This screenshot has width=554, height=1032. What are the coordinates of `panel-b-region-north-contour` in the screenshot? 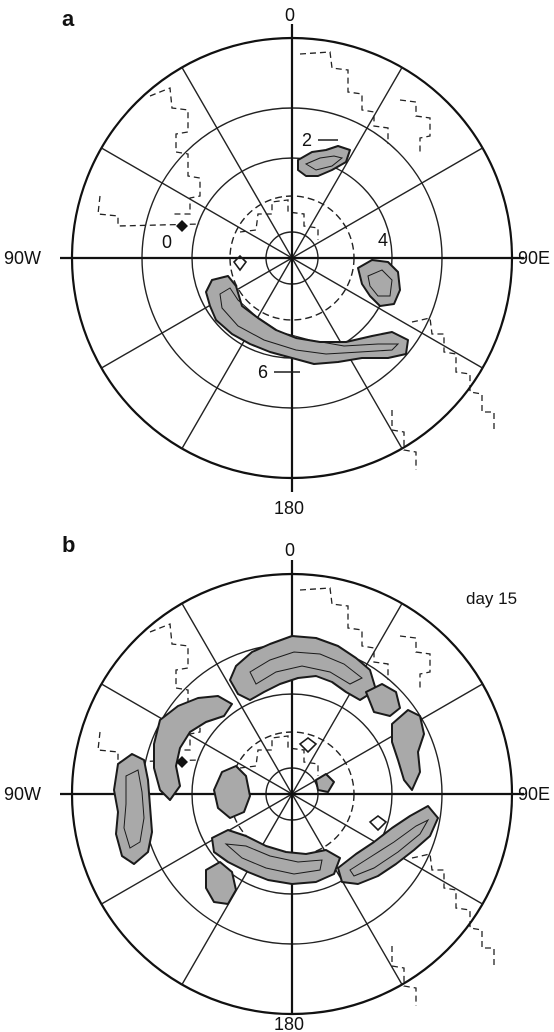 It's located at (306, 668).